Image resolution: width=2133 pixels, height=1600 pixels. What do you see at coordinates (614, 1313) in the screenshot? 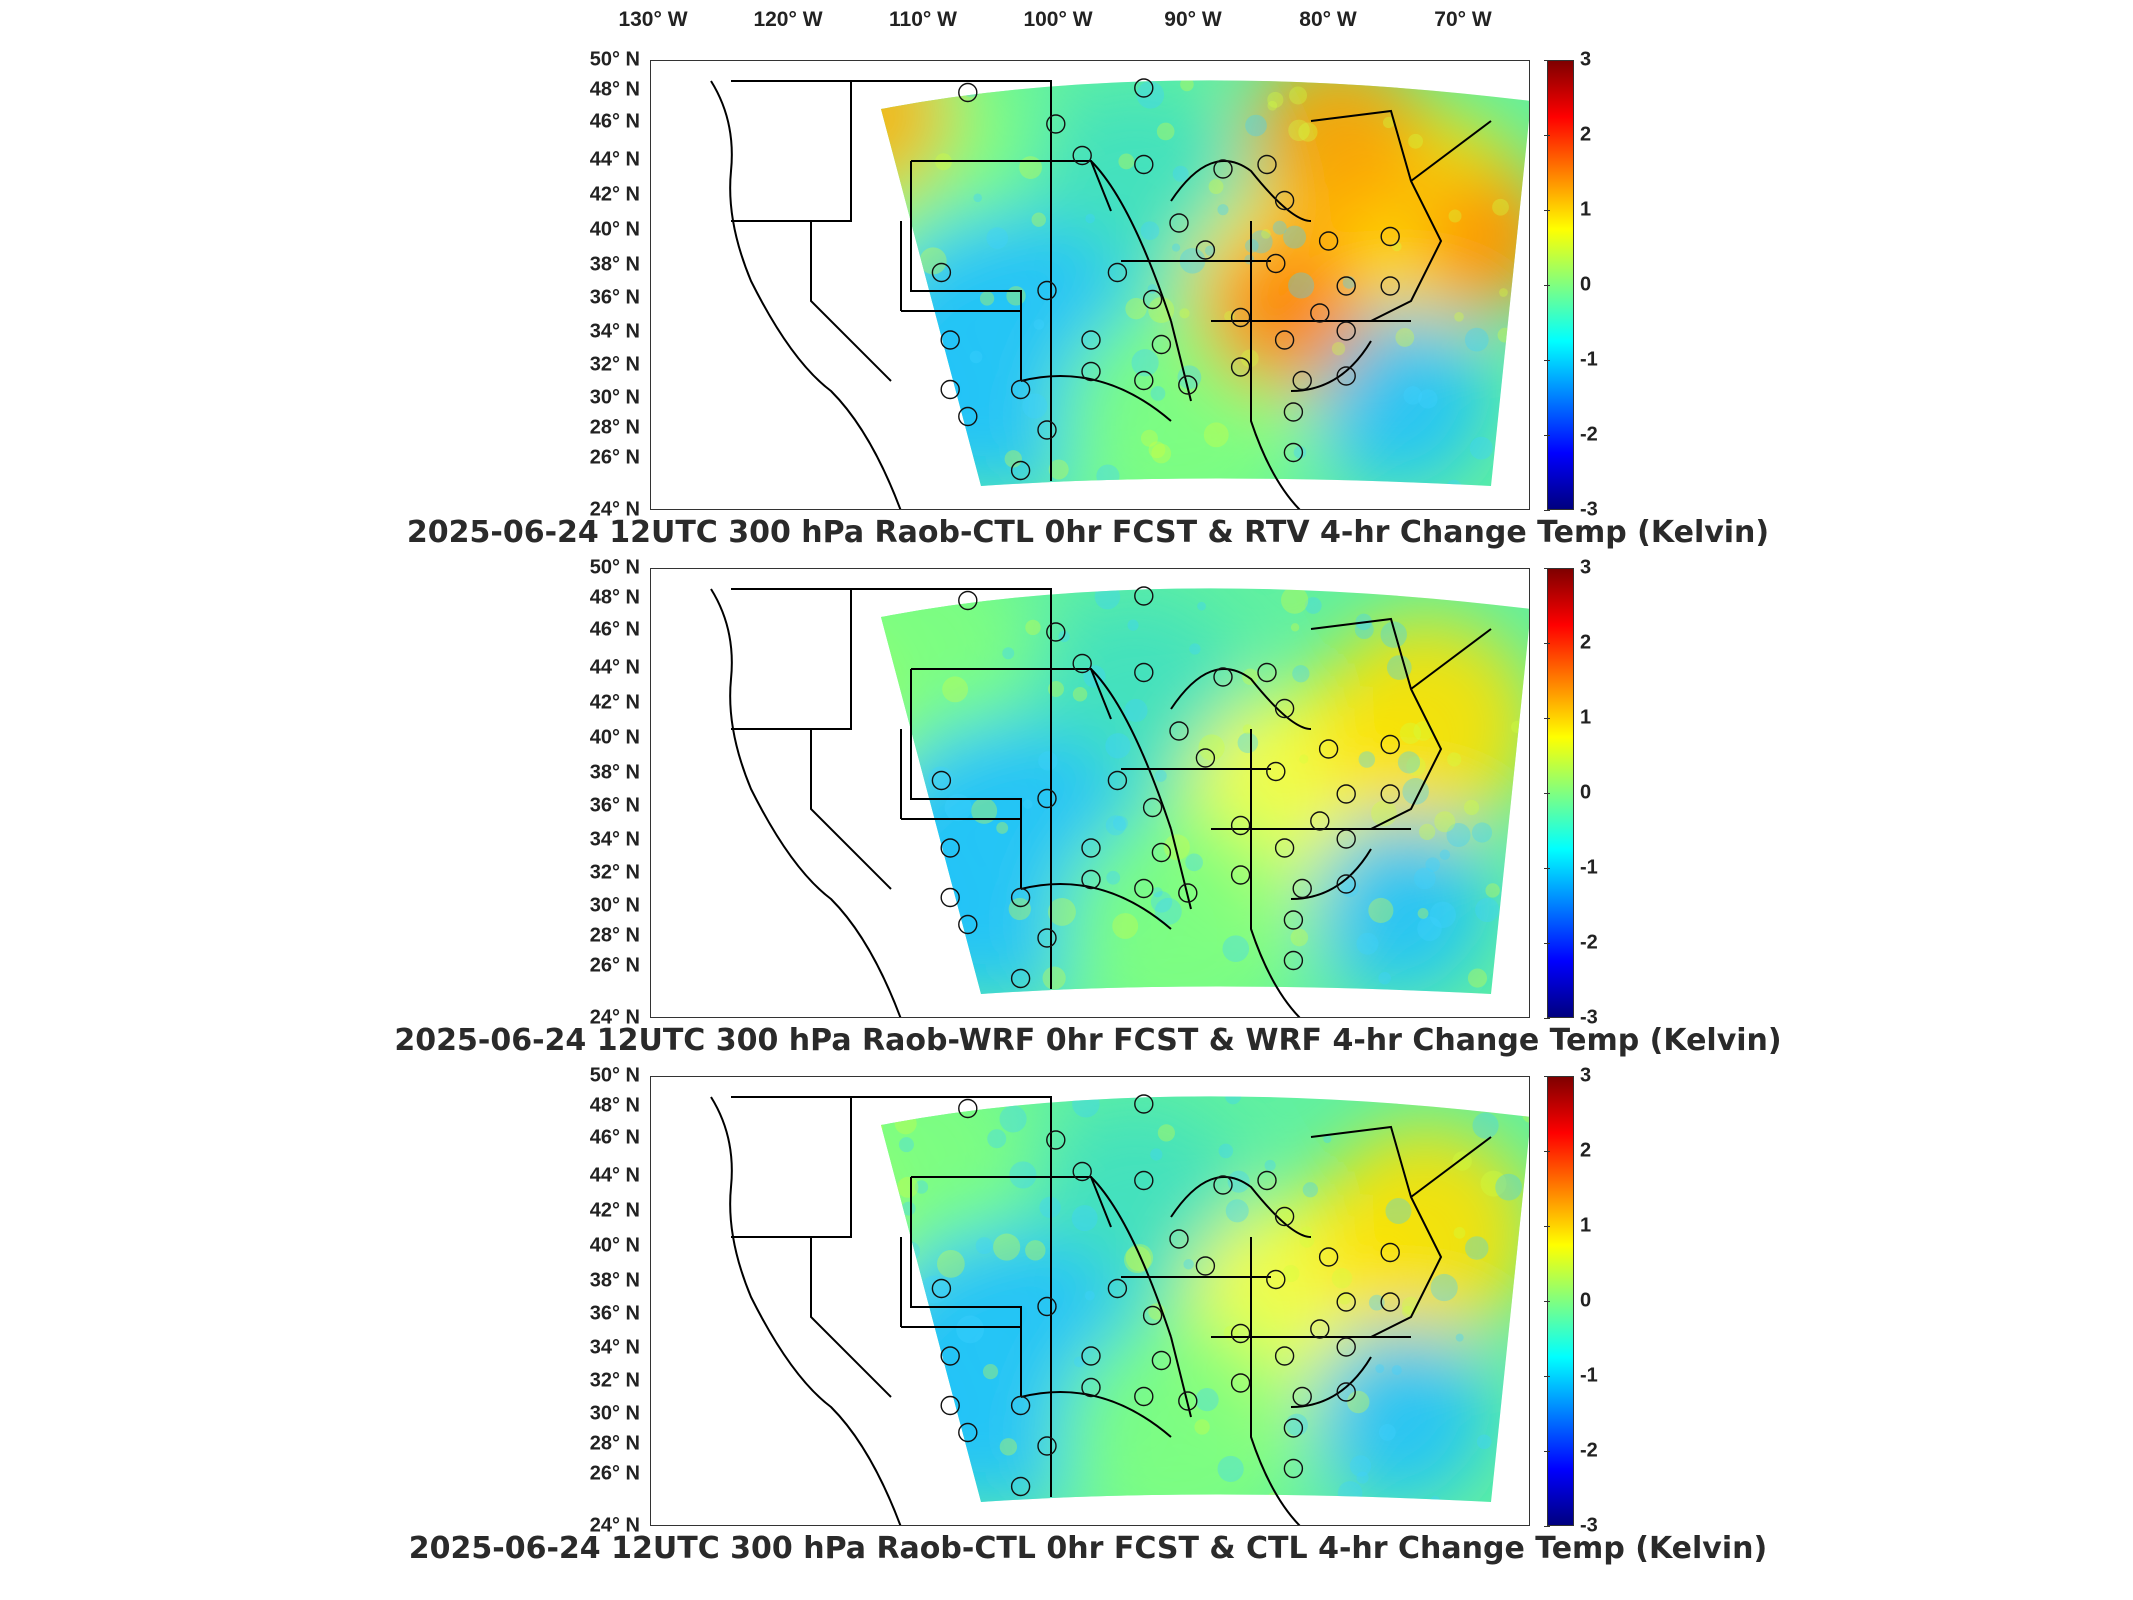
I see `lat-label: 36° N` at bounding box center [614, 1313].